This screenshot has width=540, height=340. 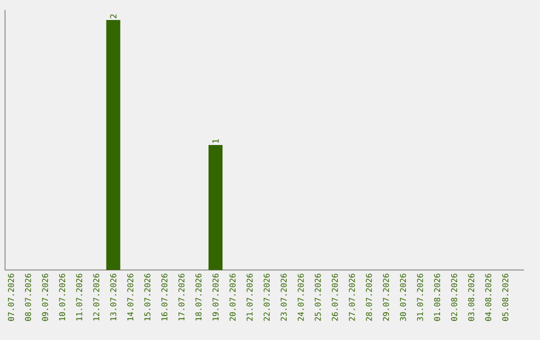 I want to click on x-tick-label: 13.07.2026, so click(x=113, y=297).